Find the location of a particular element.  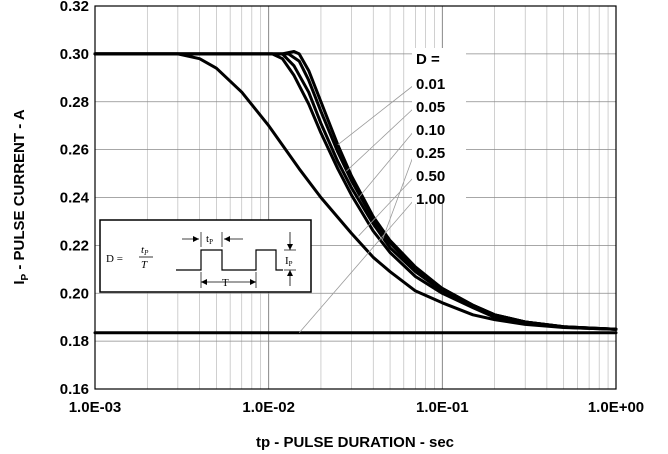

ip-label-i: I is located at coordinates (287, 261).